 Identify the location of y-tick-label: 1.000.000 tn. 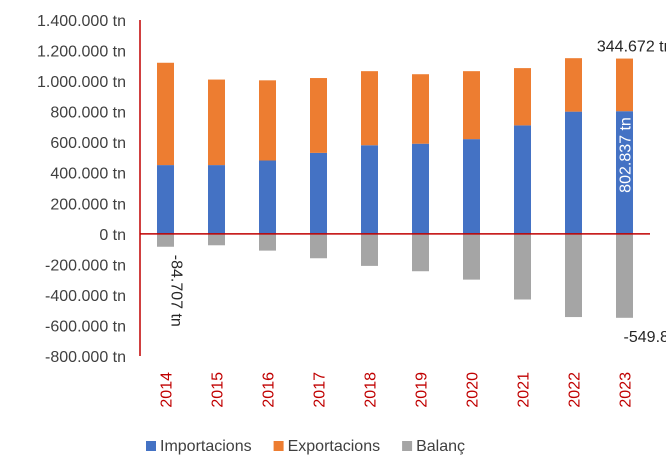
(81, 82).